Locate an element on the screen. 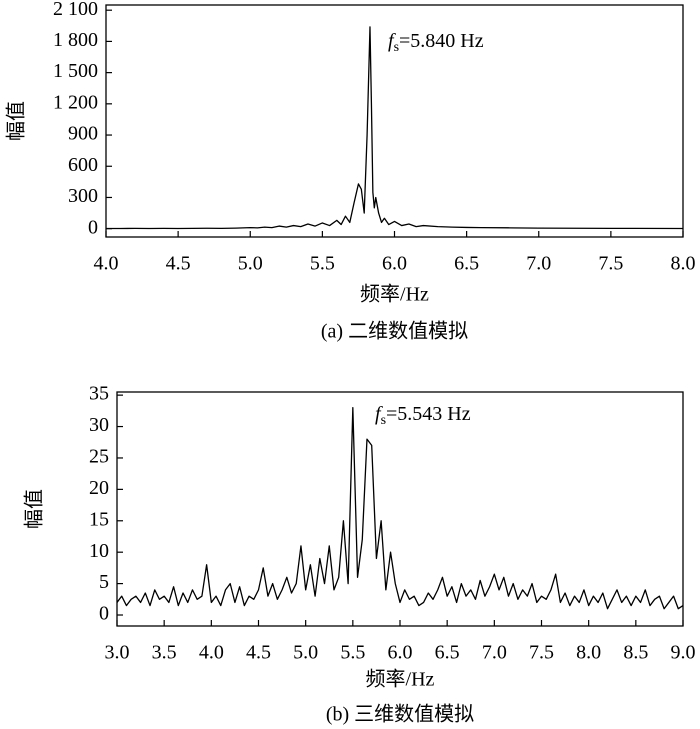 The height and width of the screenshot is (729, 700). caption: (b) 三维数值模拟 is located at coordinates (400, 714).